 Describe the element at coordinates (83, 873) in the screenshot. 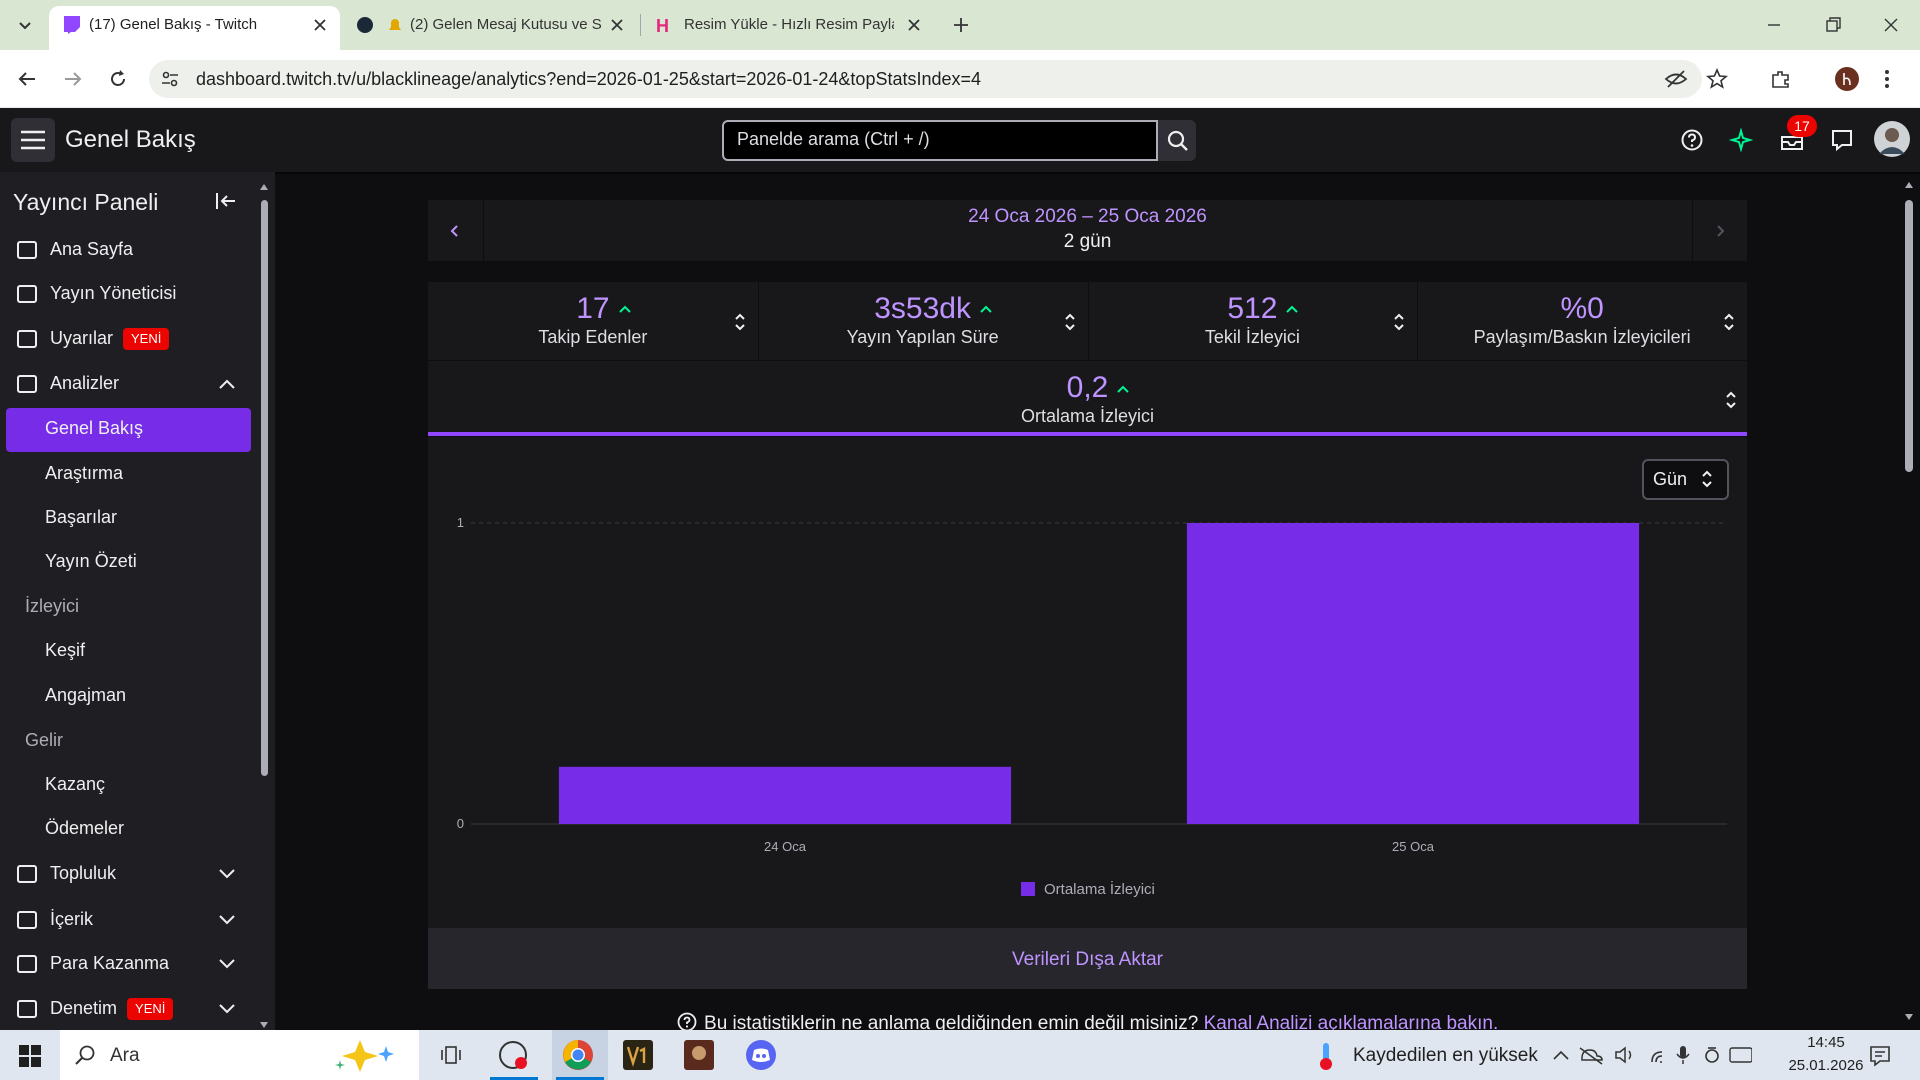

I see `nav-item: Topluluk` at that location.